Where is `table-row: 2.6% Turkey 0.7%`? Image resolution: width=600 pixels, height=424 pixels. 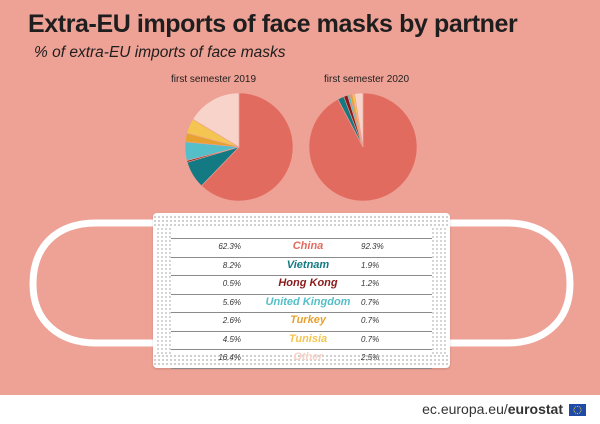 table-row: 2.6% Turkey 0.7% is located at coordinates (301, 321).